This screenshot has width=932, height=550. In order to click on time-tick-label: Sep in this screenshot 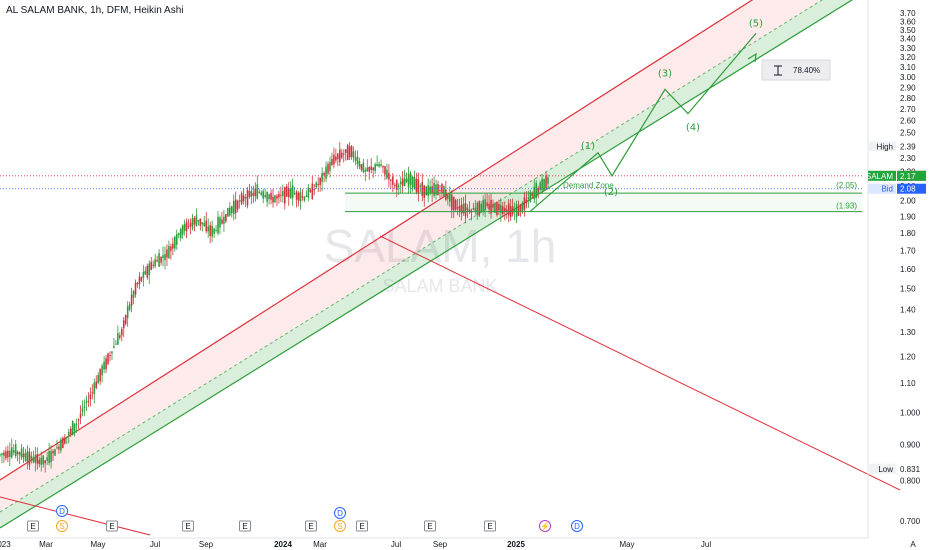, I will do `click(206, 544)`.